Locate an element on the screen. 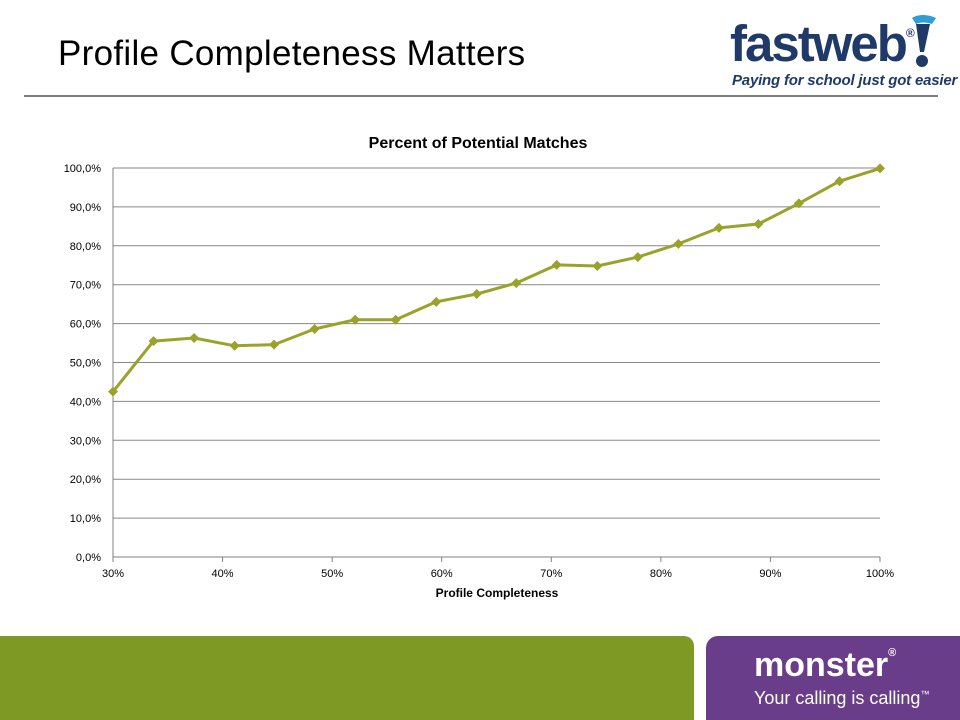 This screenshot has width=960, height=720. monster-tagline: Your calling is calling™ is located at coordinates (842, 698).